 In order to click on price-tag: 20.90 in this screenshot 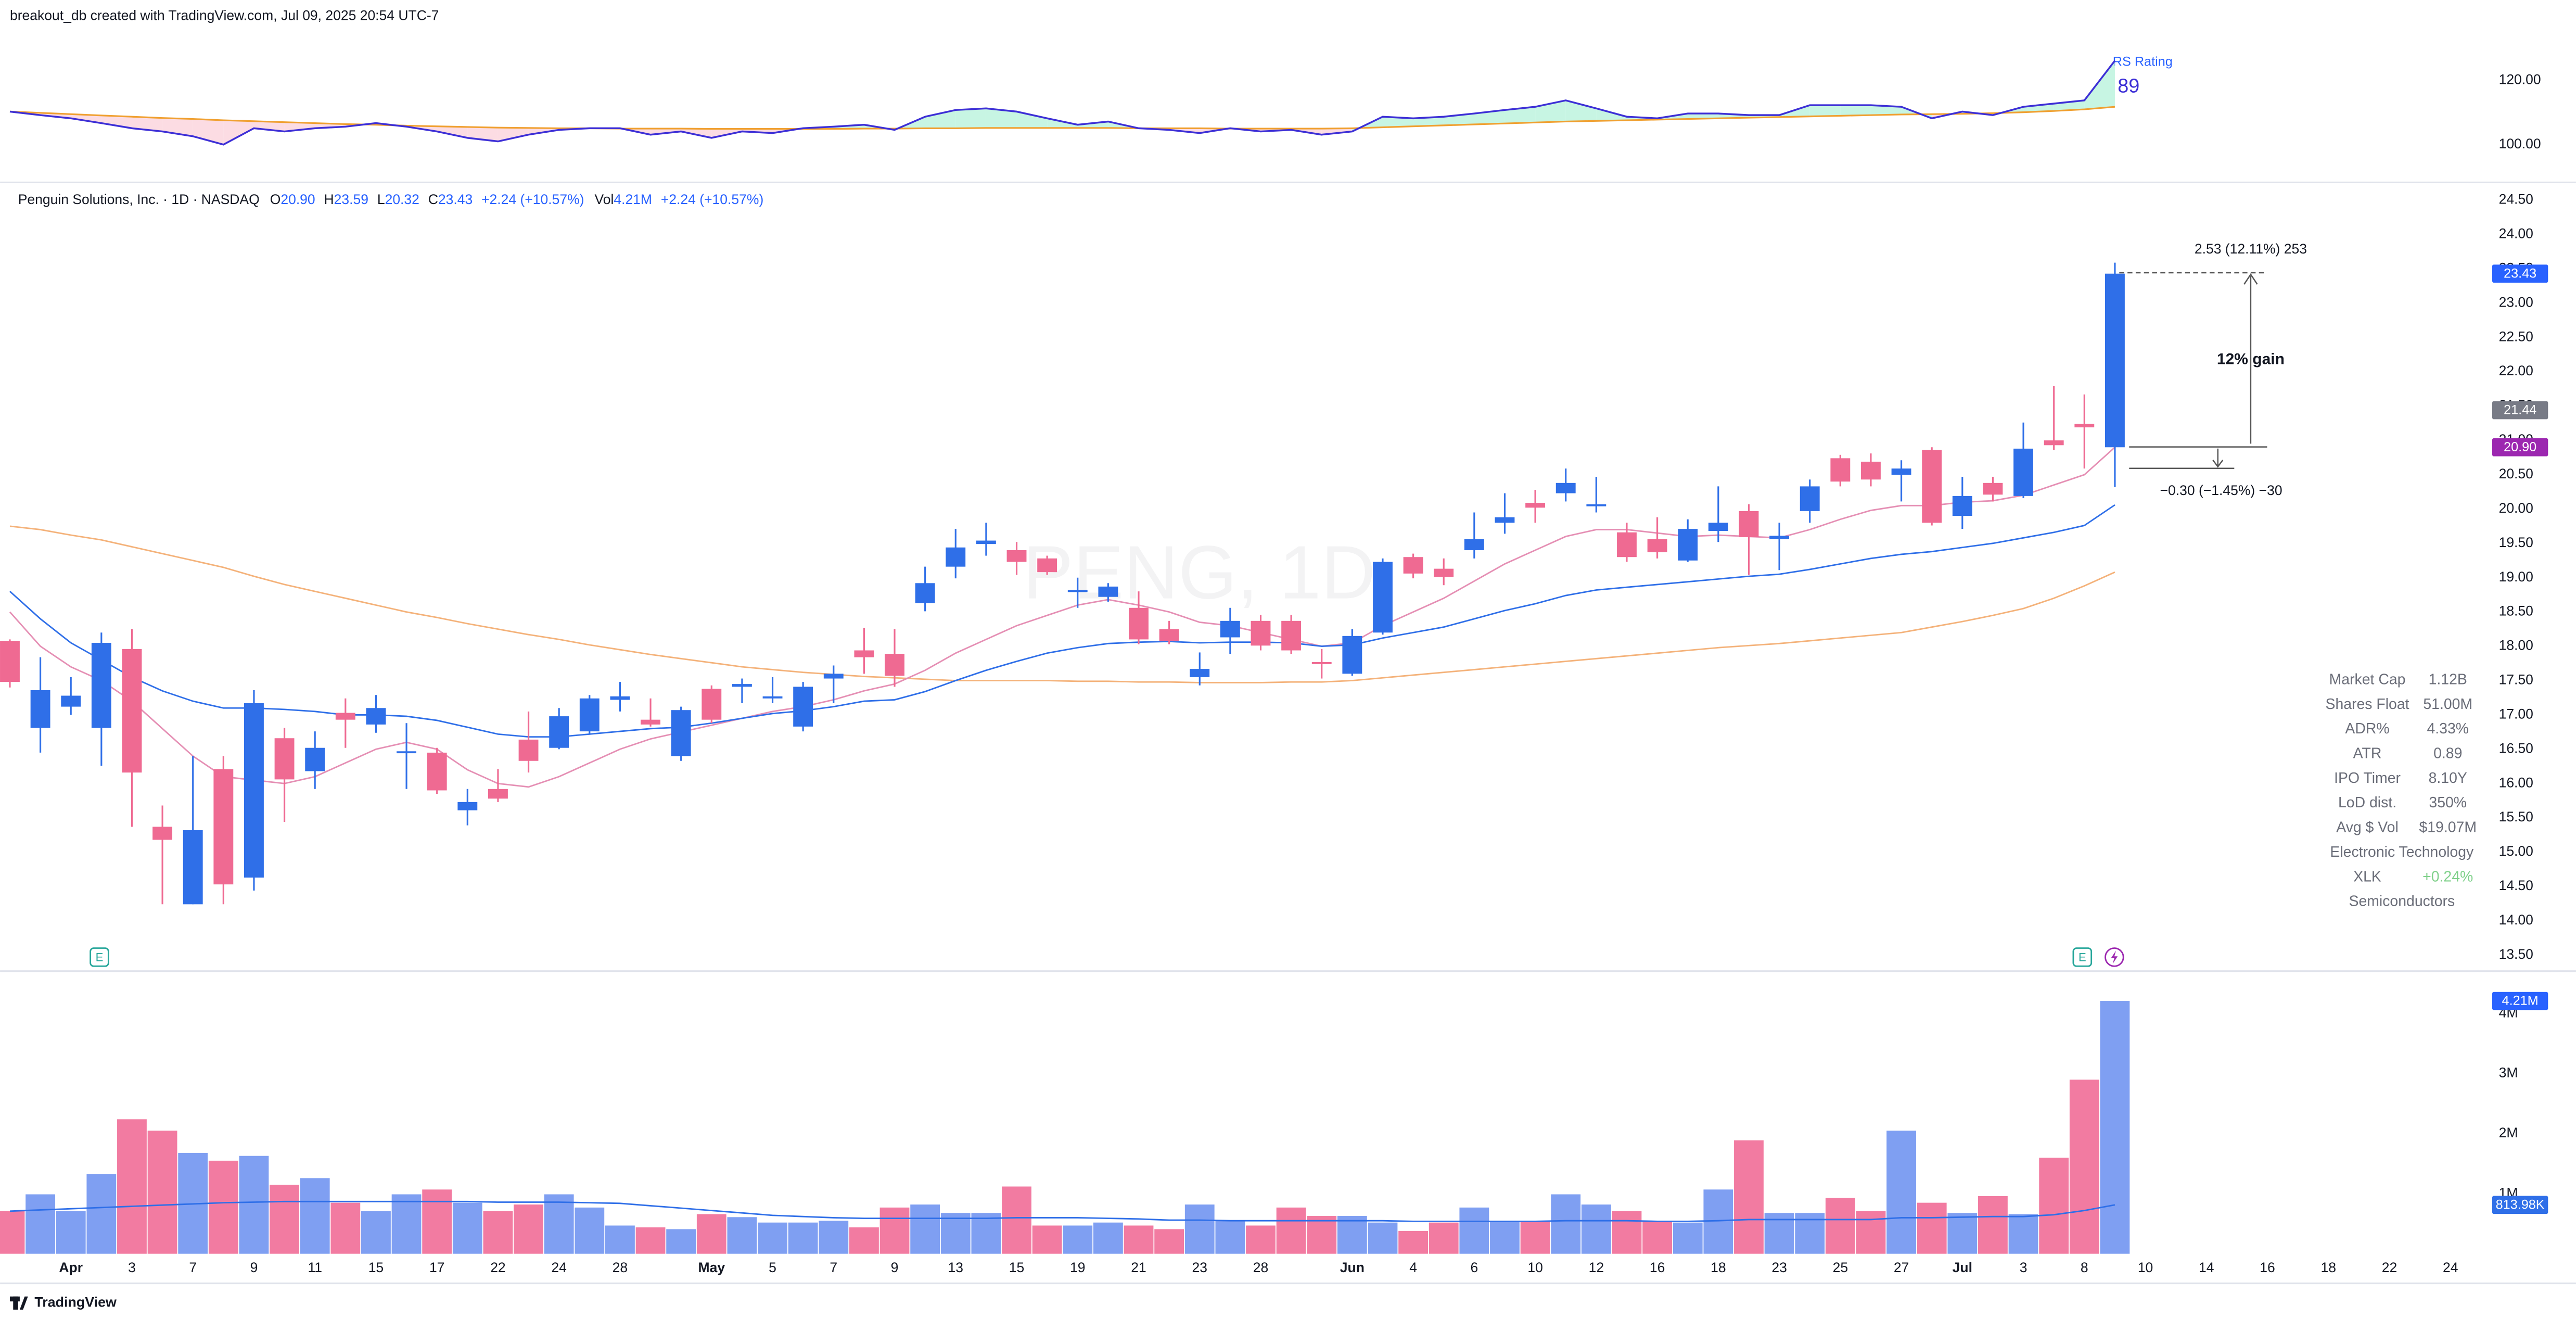, I will do `click(2520, 447)`.